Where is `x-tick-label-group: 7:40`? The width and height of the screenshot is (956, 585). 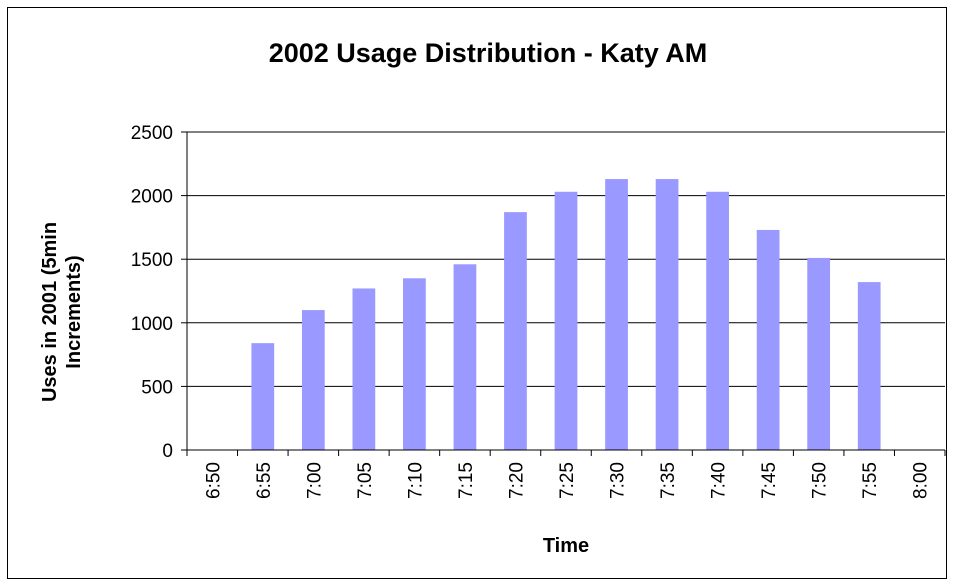
x-tick-label-group: 7:40 is located at coordinates (719, 480).